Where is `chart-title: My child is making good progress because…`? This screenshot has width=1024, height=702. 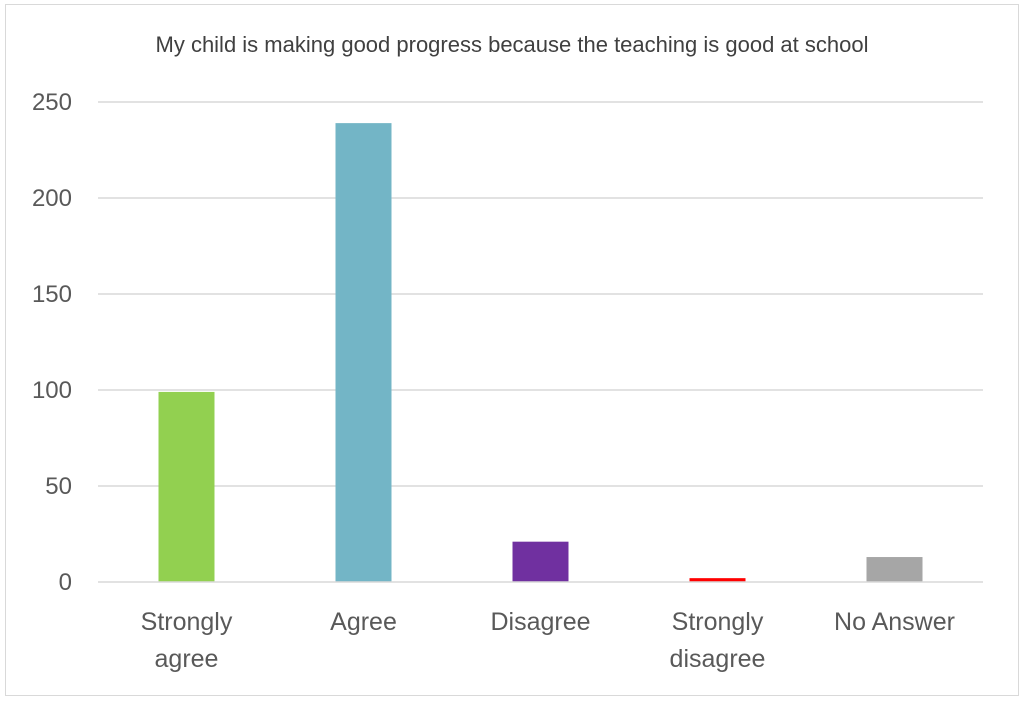
chart-title: My child is making good progress because… is located at coordinates (512, 44).